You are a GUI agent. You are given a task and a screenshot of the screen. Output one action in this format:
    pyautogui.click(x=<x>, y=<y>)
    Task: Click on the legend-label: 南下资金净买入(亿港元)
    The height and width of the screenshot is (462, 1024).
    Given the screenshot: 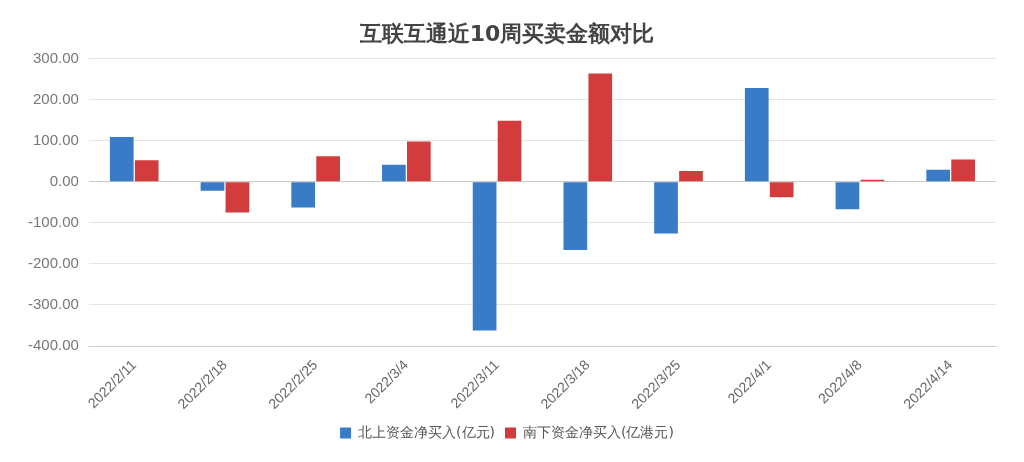 What is the action you would take?
    pyautogui.click(x=598, y=431)
    